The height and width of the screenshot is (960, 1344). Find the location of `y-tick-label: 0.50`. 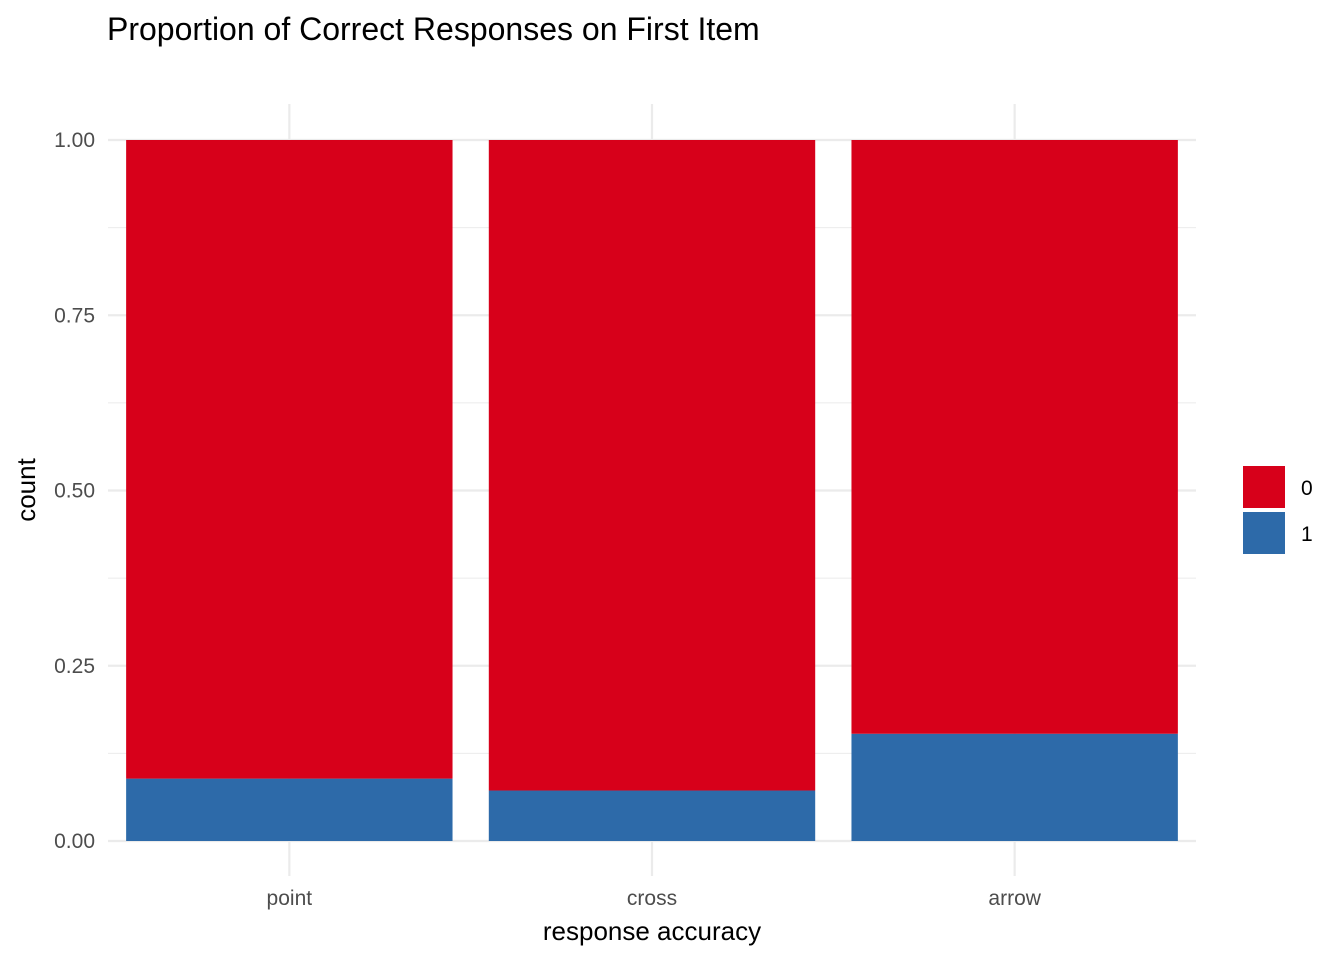

y-tick-label: 0.50 is located at coordinates (74, 491).